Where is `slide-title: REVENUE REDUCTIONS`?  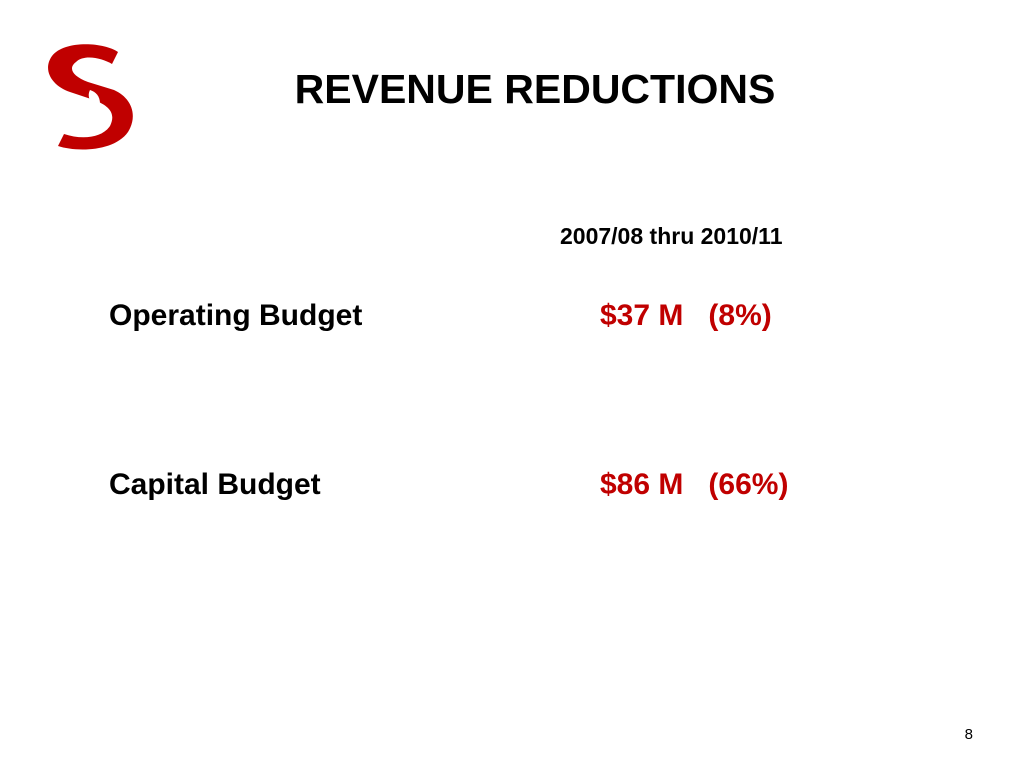
slide-title: REVENUE REDUCTIONS is located at coordinates (535, 89).